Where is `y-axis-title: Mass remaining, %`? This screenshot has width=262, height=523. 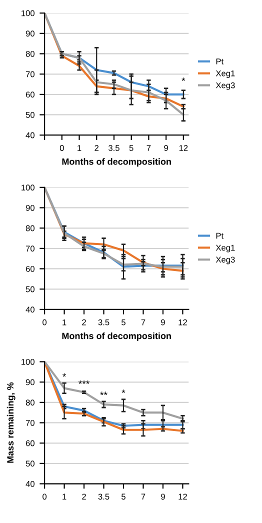 y-axis-title: Mass remaining, % is located at coordinates (11, 422).